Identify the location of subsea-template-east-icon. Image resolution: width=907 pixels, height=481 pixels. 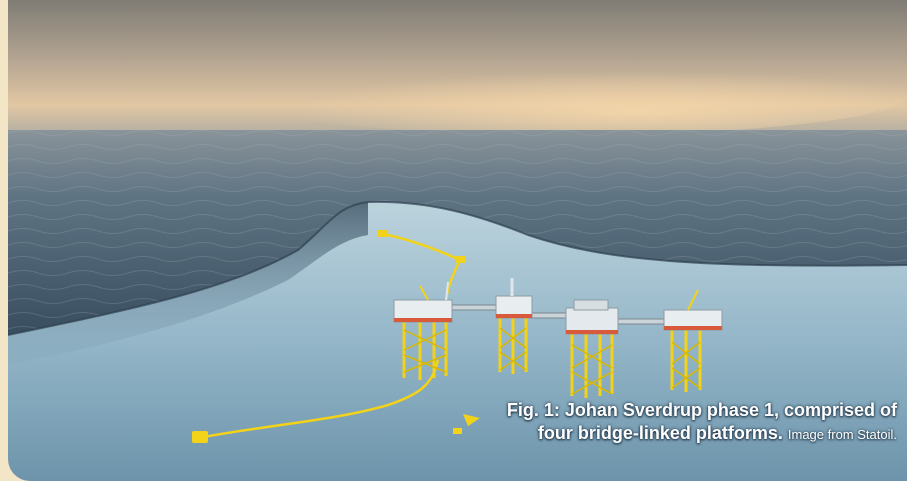
(461, 259).